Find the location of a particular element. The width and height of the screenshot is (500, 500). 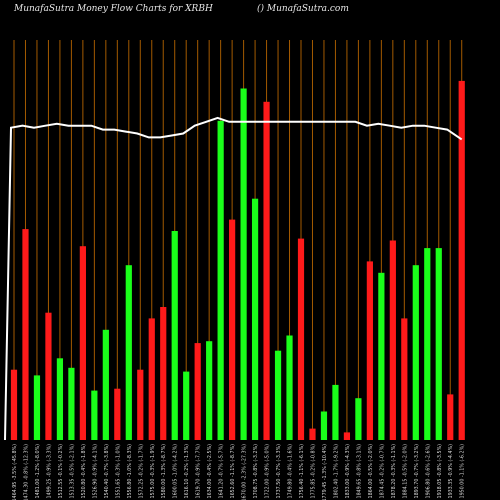

x-tick-label: 1802.40 ‑1.7% (‑9.2%) is located at coordinates (336, 471).